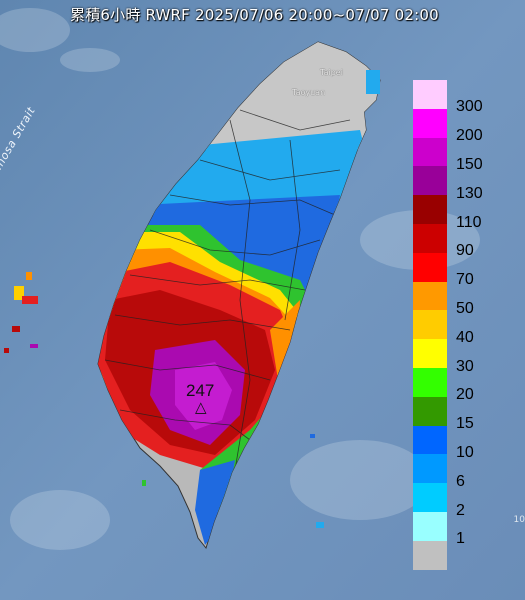 The width and height of the screenshot is (525, 600). Describe the element at coordinates (254, 15) in the screenshot. I see `map-title: 累積6小時 RWRF 2025/07/06 20:00~07/07 02:00` at that location.